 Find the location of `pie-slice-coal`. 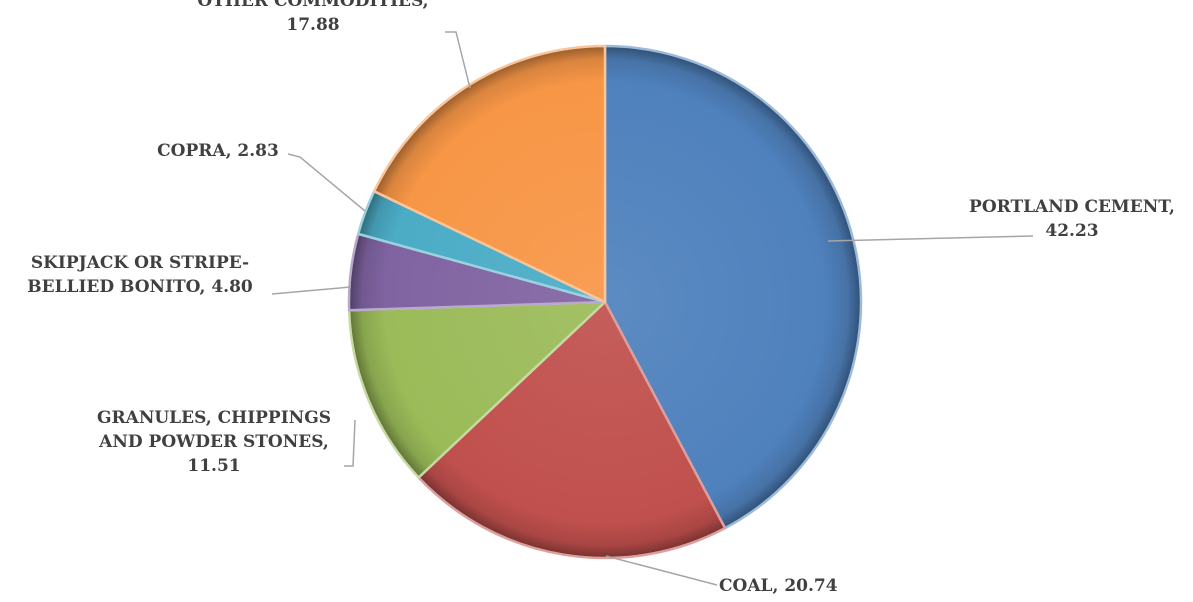

pie-slice-coal is located at coordinates (572, 430).